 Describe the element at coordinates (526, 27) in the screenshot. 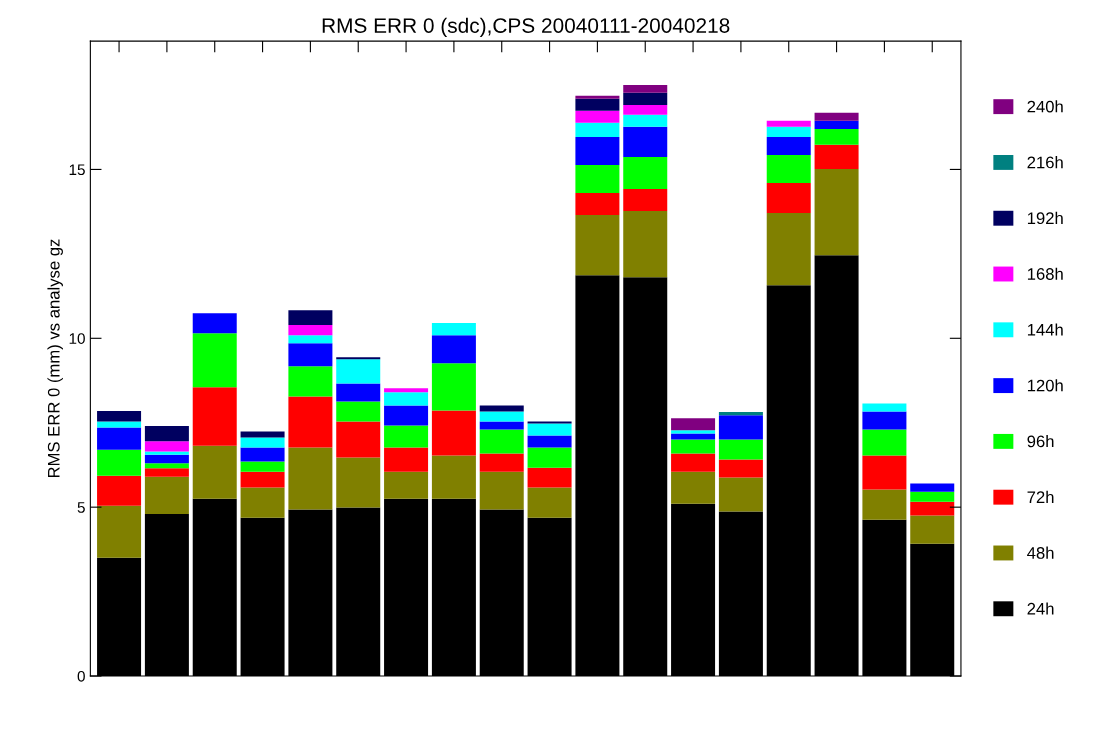

I see `chart-title: RMS ERR 0 (sdc),CPS 20040111-20040218` at that location.